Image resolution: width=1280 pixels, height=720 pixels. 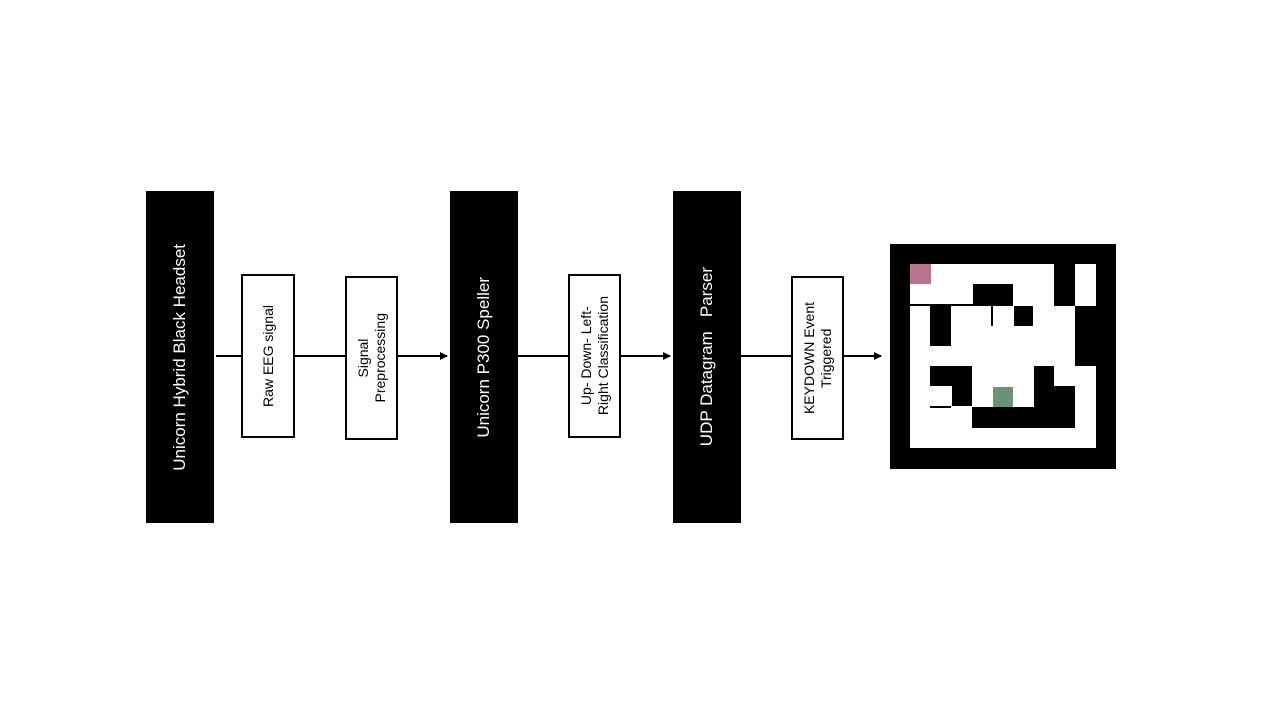 What do you see at coordinates (920, 274) in the screenshot?
I see `maze-start-cell` at bounding box center [920, 274].